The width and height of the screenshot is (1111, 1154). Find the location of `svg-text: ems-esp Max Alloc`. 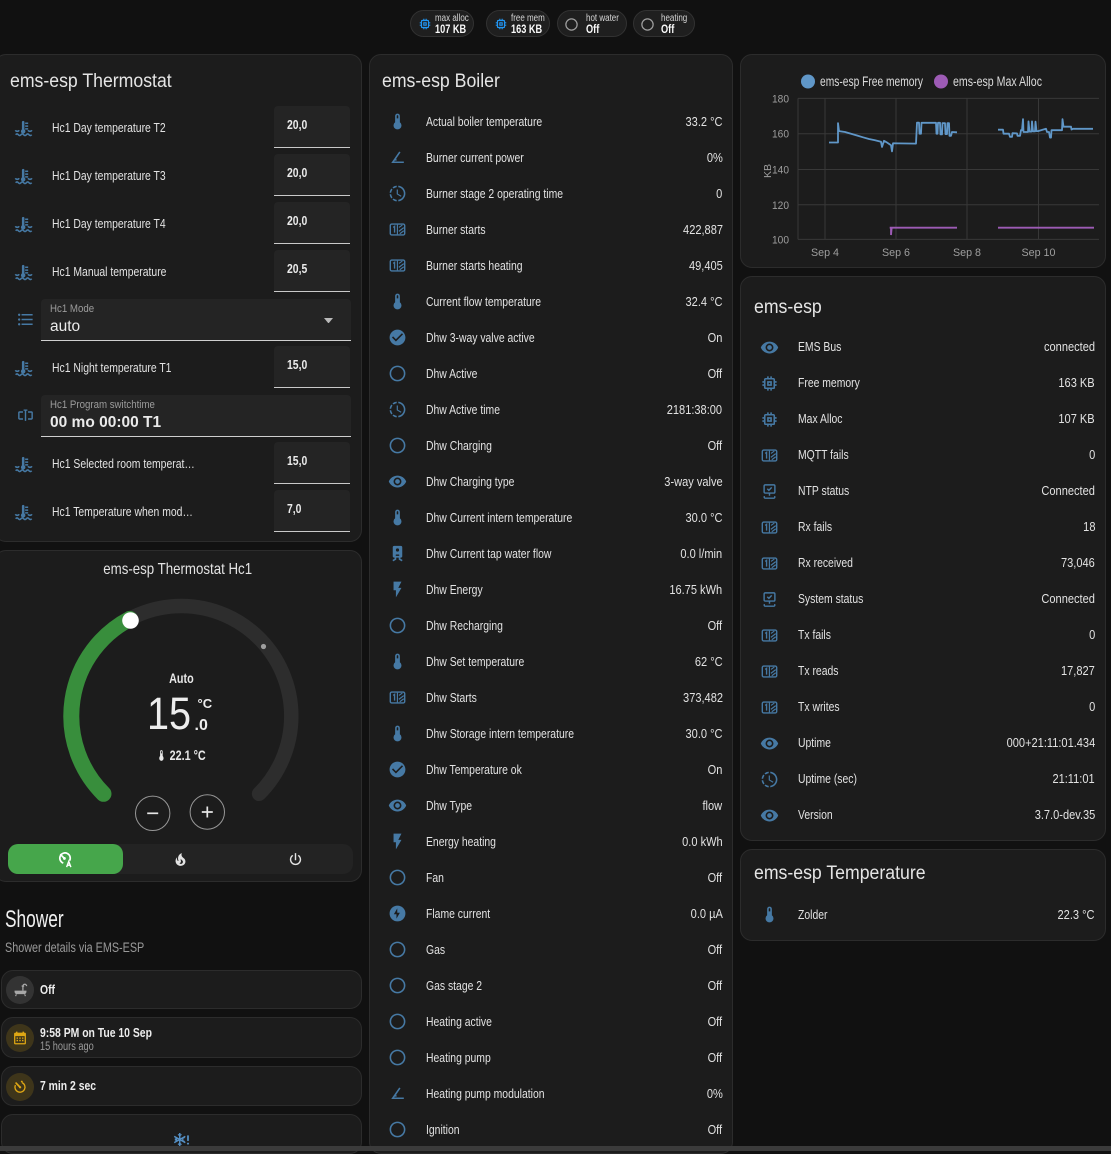

svg-text: ems-esp Max Alloc is located at coordinates (997, 81).